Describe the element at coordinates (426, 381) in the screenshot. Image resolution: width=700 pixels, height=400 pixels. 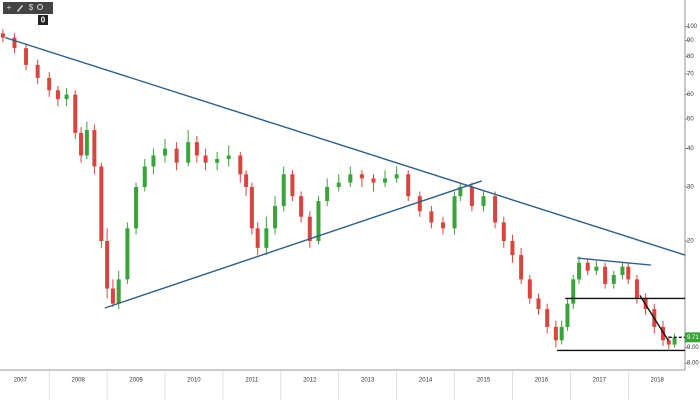
I see `x-tick-label: 2014` at that location.